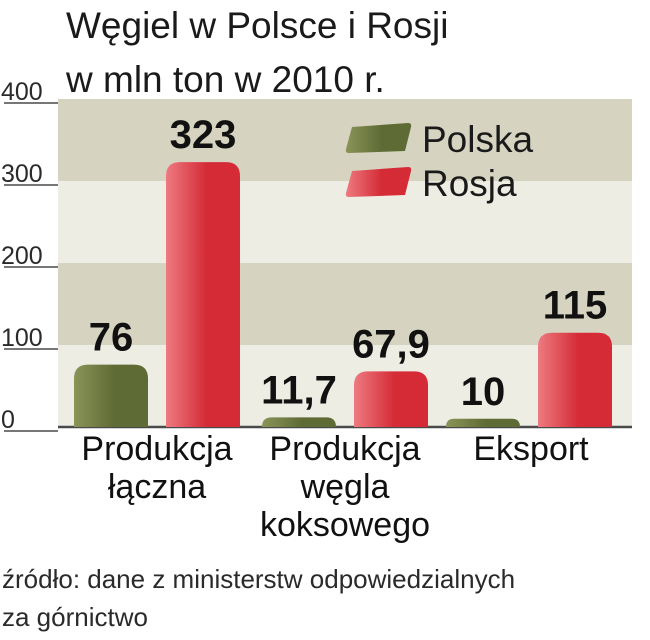 Image resolution: width=650 pixels, height=640 pixels. I want to click on chart-title-line-2: w mln ton w 2010 r., so click(225, 79).